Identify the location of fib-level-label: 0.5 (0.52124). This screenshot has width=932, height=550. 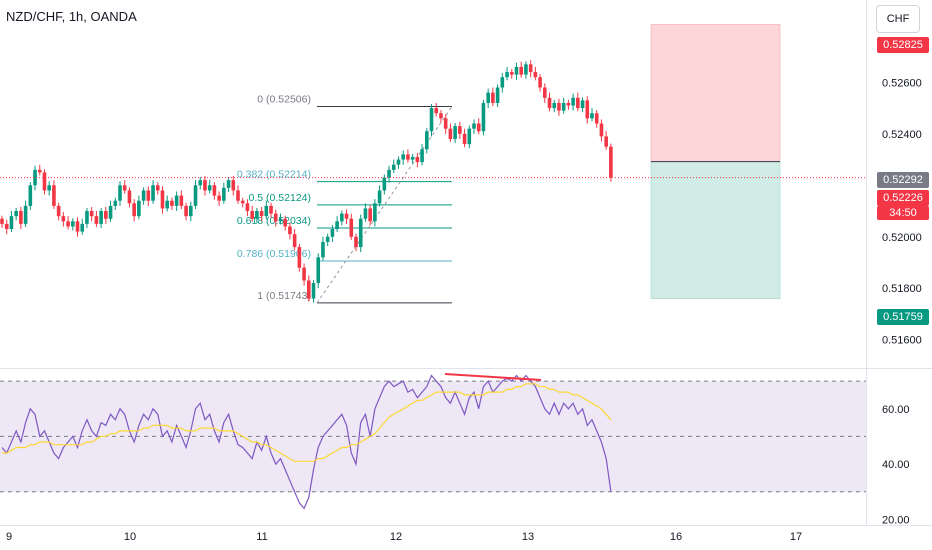
(280, 198).